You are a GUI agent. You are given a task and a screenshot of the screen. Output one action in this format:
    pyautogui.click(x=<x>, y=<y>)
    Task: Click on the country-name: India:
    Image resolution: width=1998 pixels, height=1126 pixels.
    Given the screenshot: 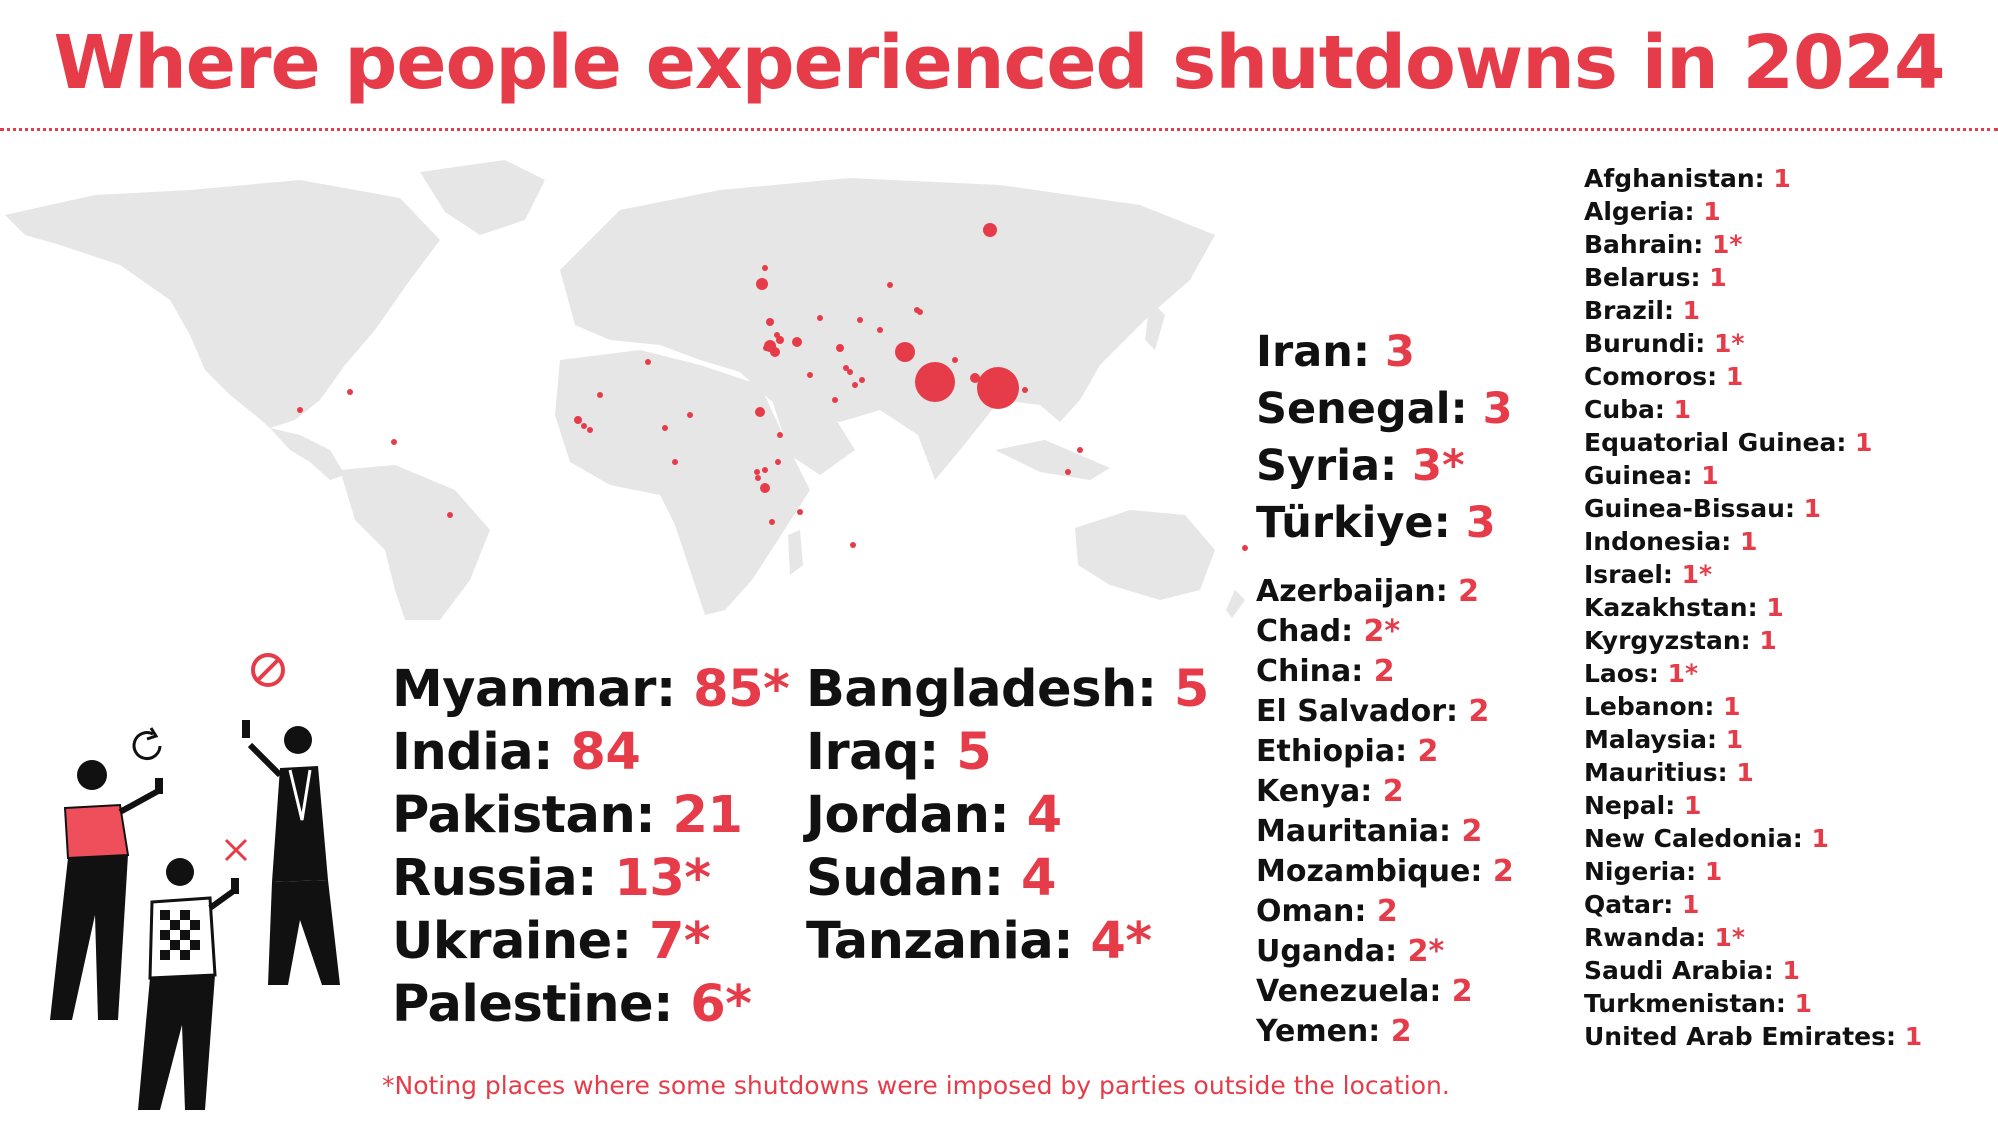 What is the action you would take?
    pyautogui.click(x=473, y=752)
    